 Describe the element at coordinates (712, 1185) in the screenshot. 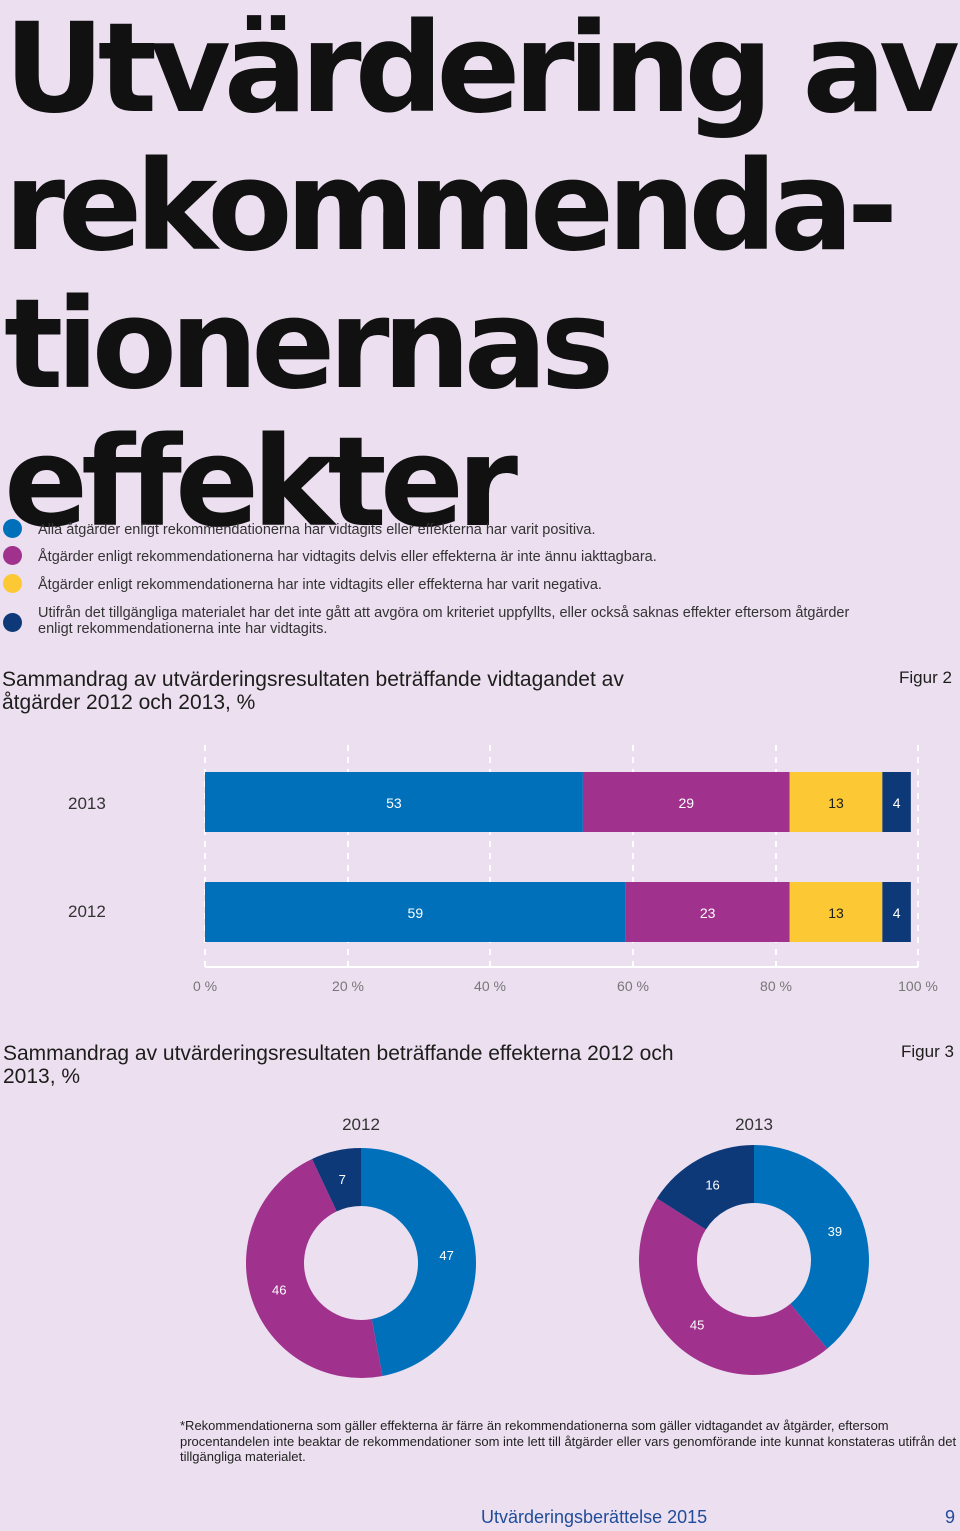

I see `slice-label: 16` at that location.